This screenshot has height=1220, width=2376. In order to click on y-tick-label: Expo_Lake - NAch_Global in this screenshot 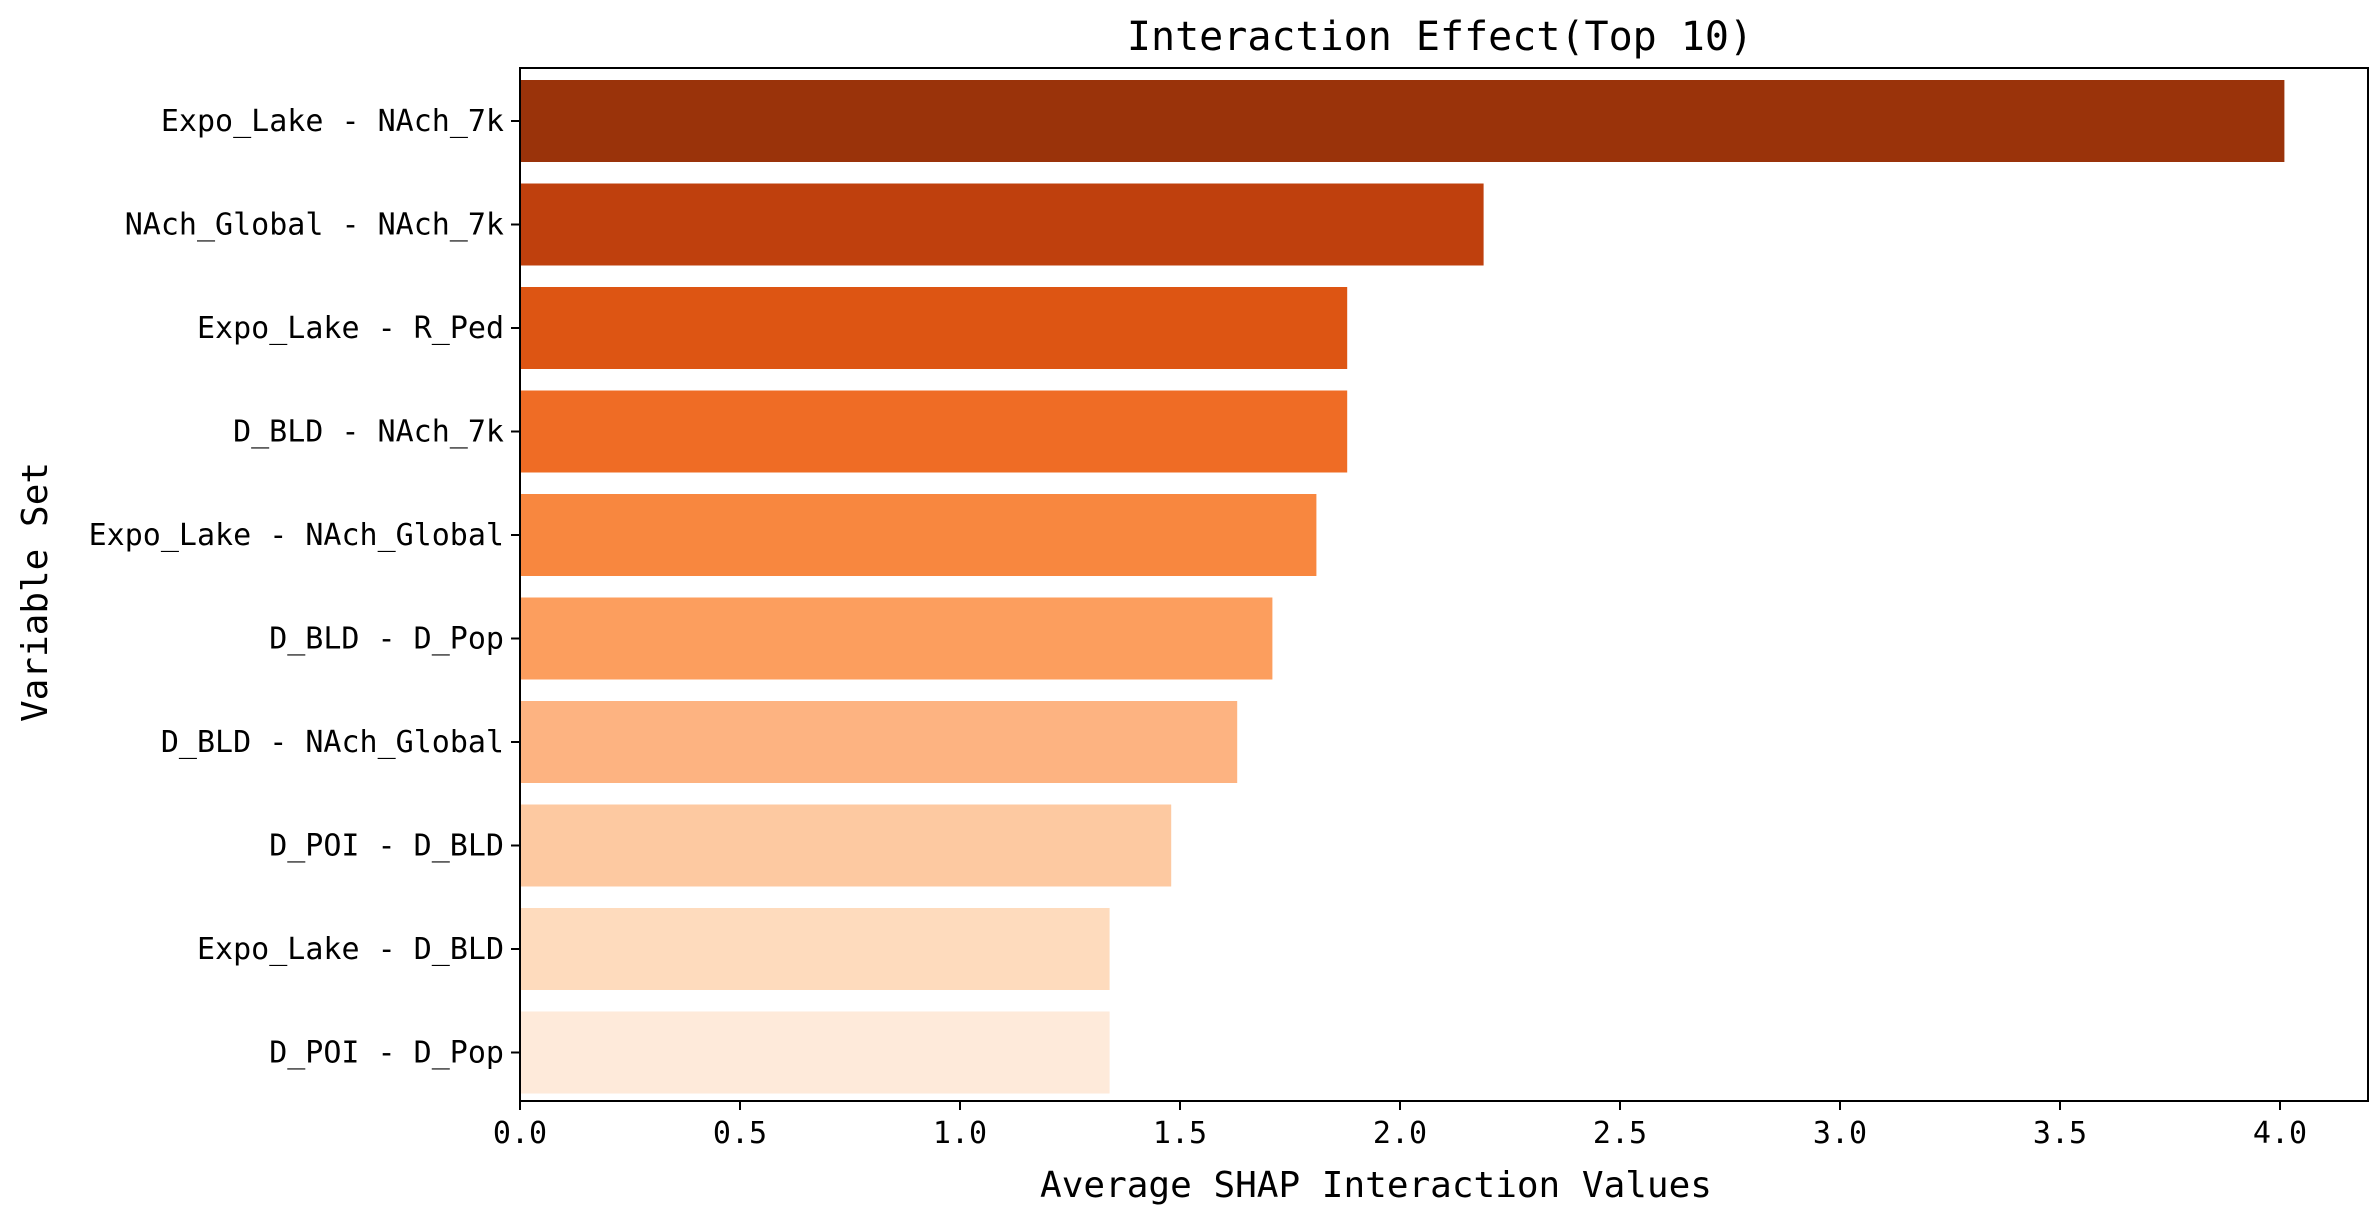, I will do `click(296, 535)`.